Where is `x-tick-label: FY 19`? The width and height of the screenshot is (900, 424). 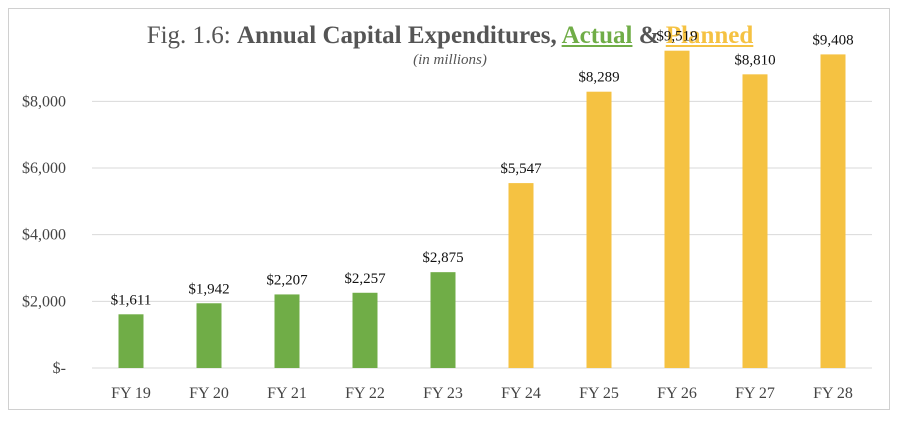
x-tick-label: FY 19 is located at coordinates (131, 393).